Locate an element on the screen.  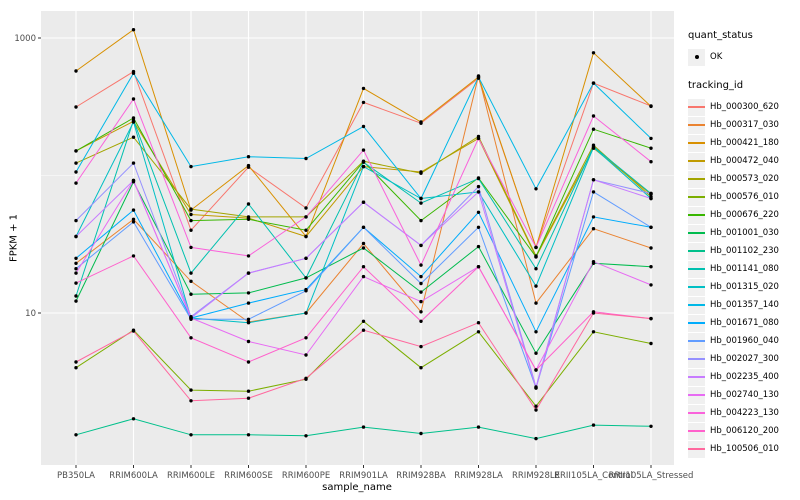
y-axis-title: FPKM + 1 is located at coordinates (14, 238).